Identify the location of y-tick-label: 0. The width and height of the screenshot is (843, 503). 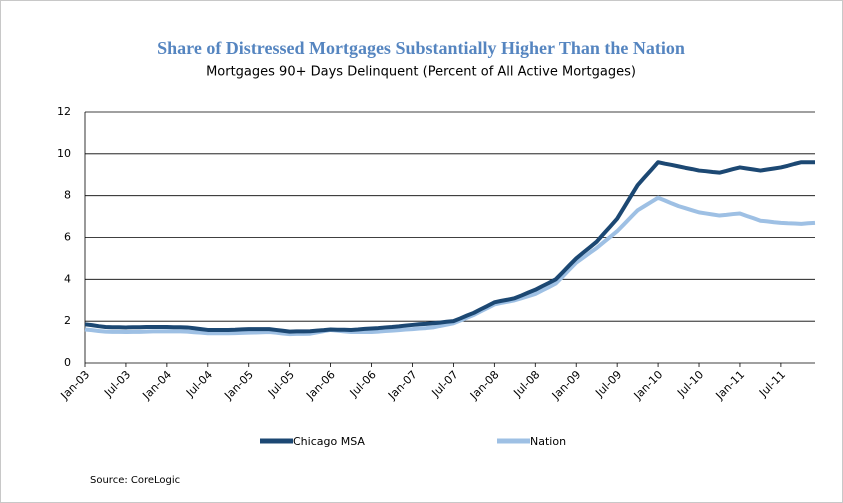
(67, 362).